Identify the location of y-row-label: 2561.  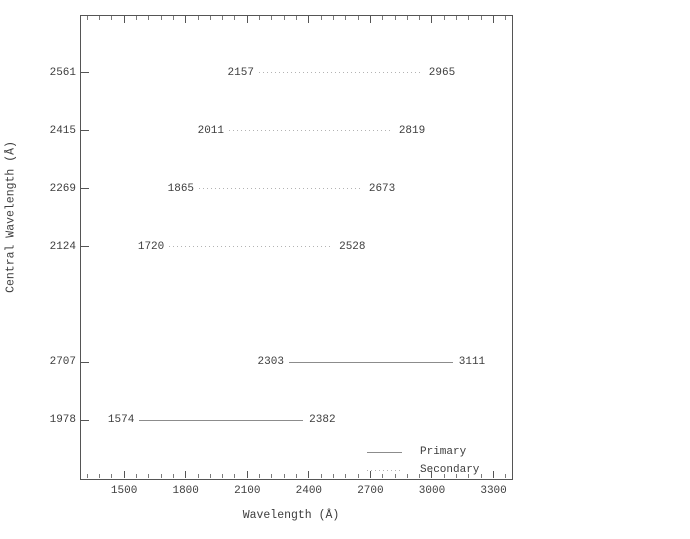
(62, 72).